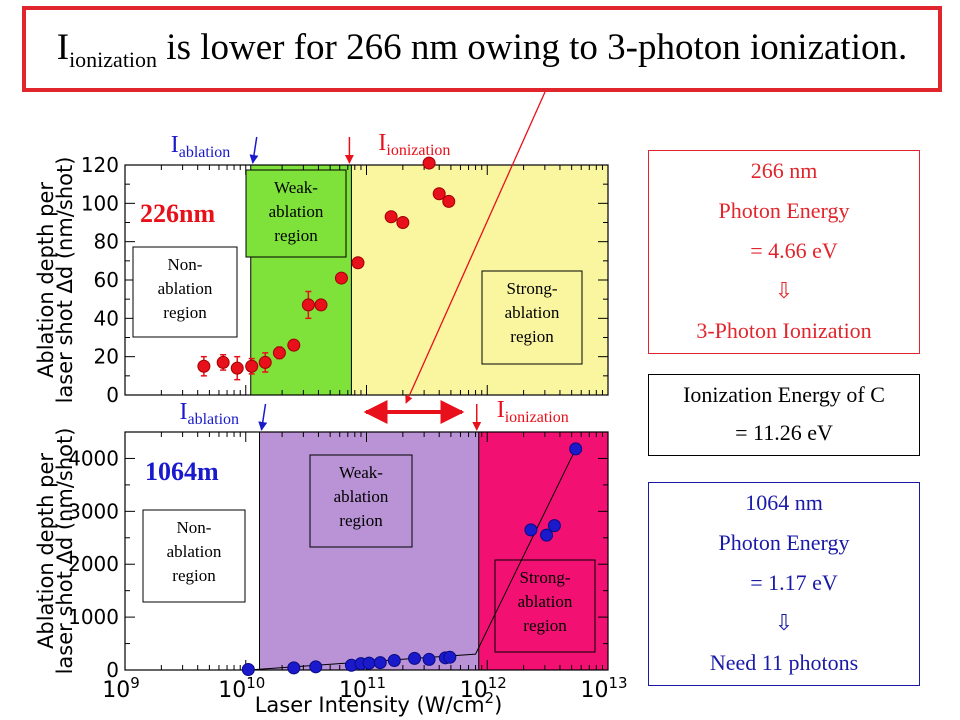  Describe the element at coordinates (784, 170) in the screenshot. I see `info-line: 266 nm` at that location.